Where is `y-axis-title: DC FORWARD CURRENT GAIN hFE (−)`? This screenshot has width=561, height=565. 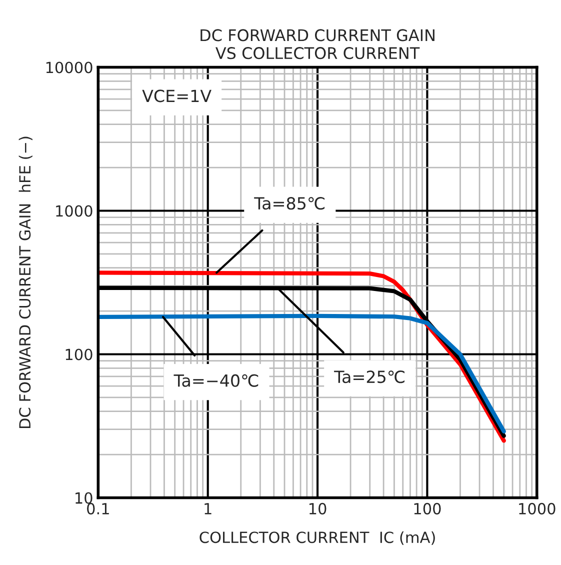 y-axis-title: DC FORWARD CURRENT GAIN hFE (−) is located at coordinates (25, 282).